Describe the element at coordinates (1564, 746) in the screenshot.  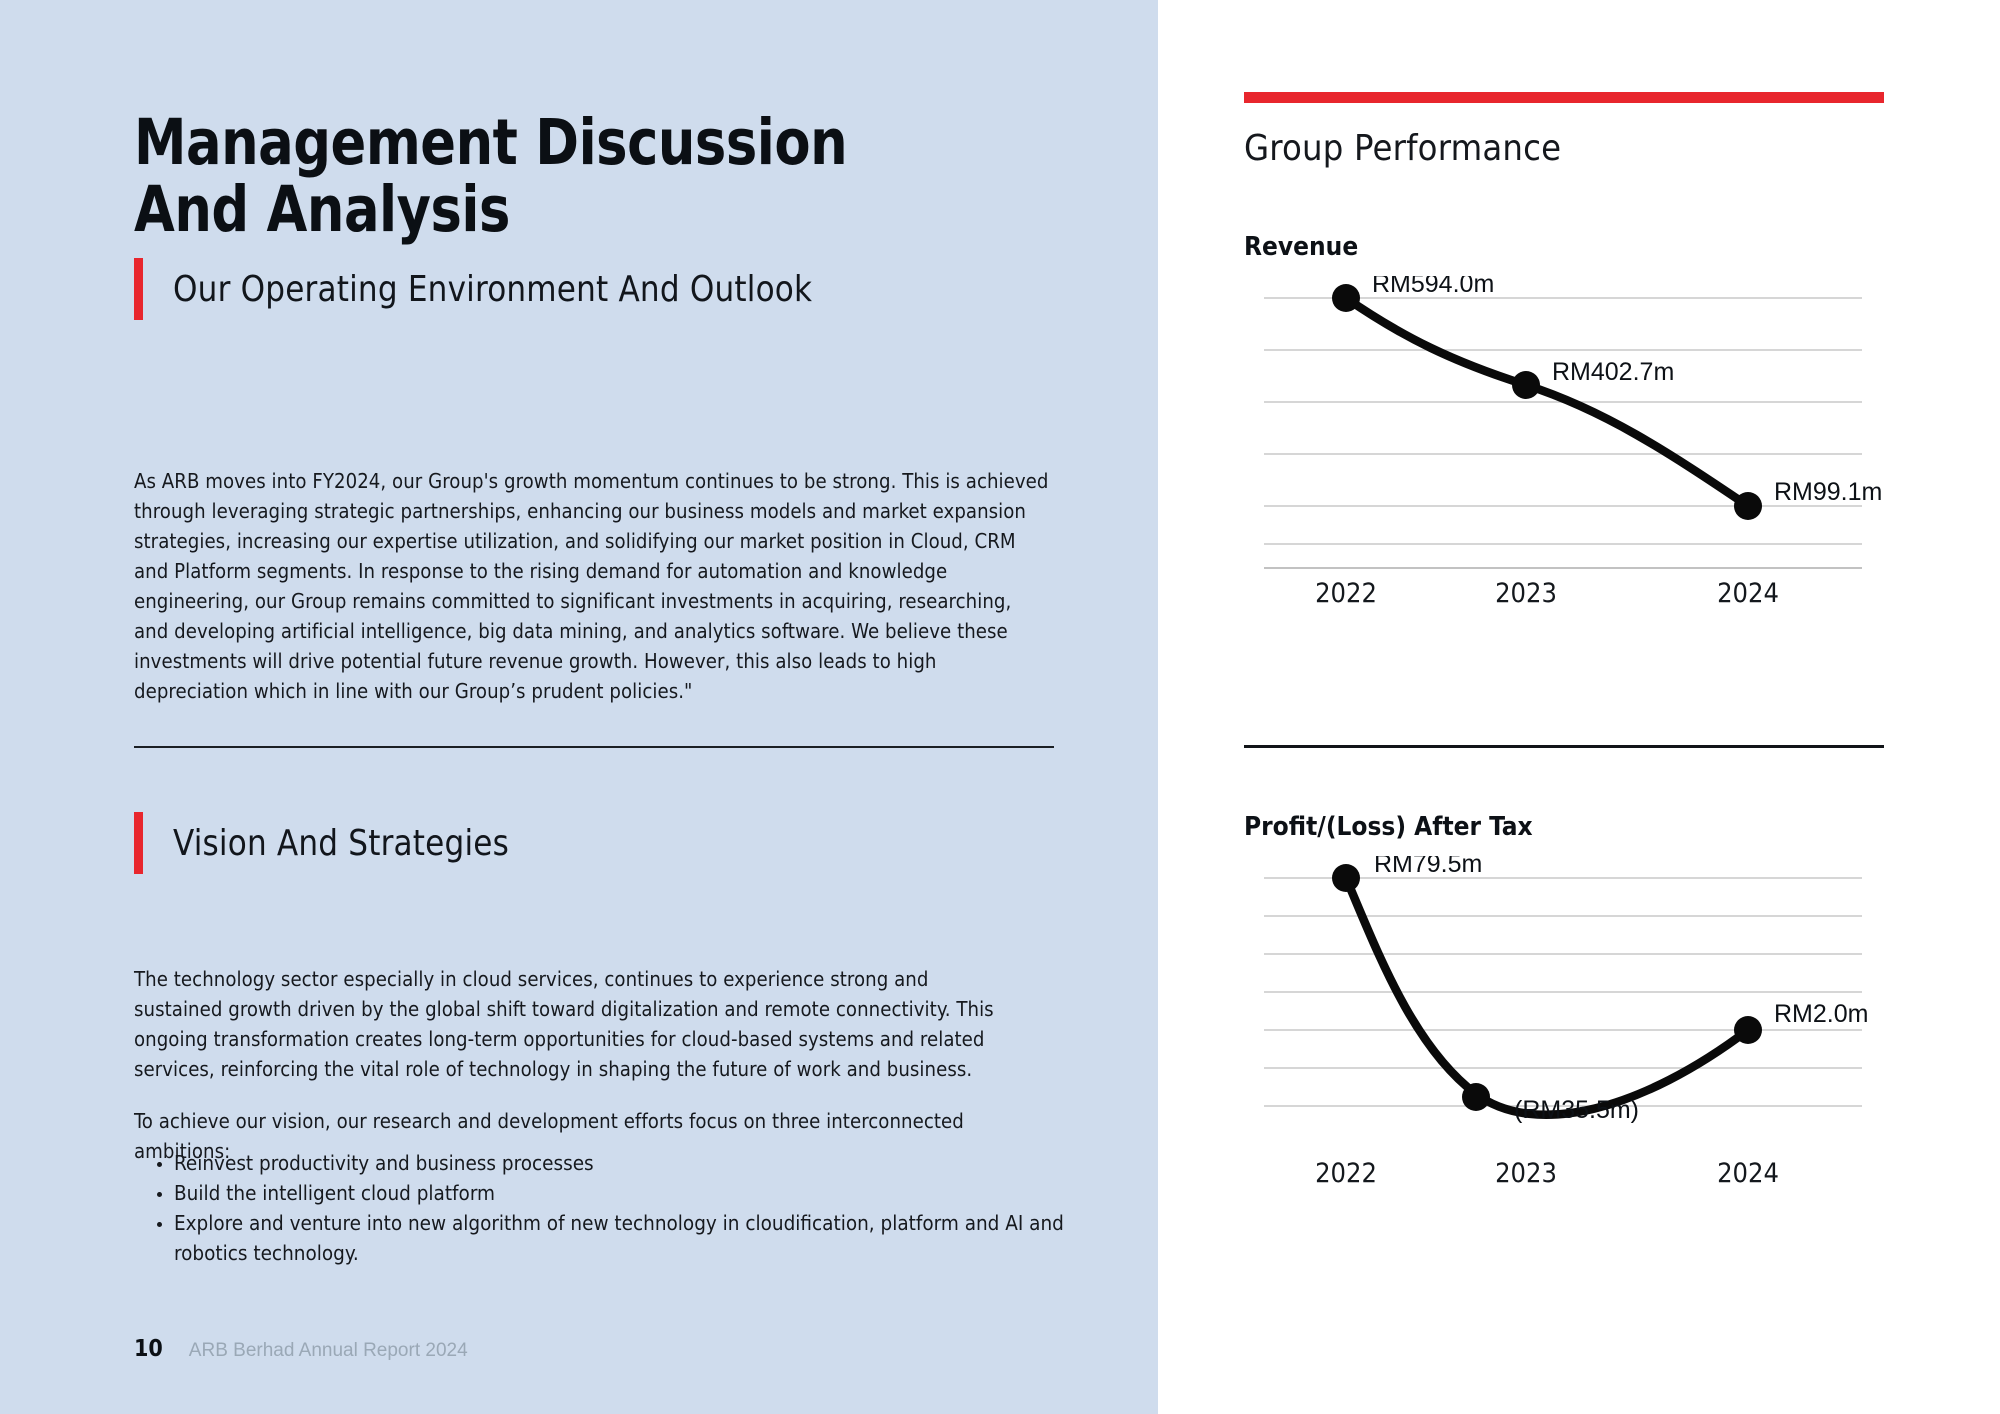
I see `charts-divider` at that location.